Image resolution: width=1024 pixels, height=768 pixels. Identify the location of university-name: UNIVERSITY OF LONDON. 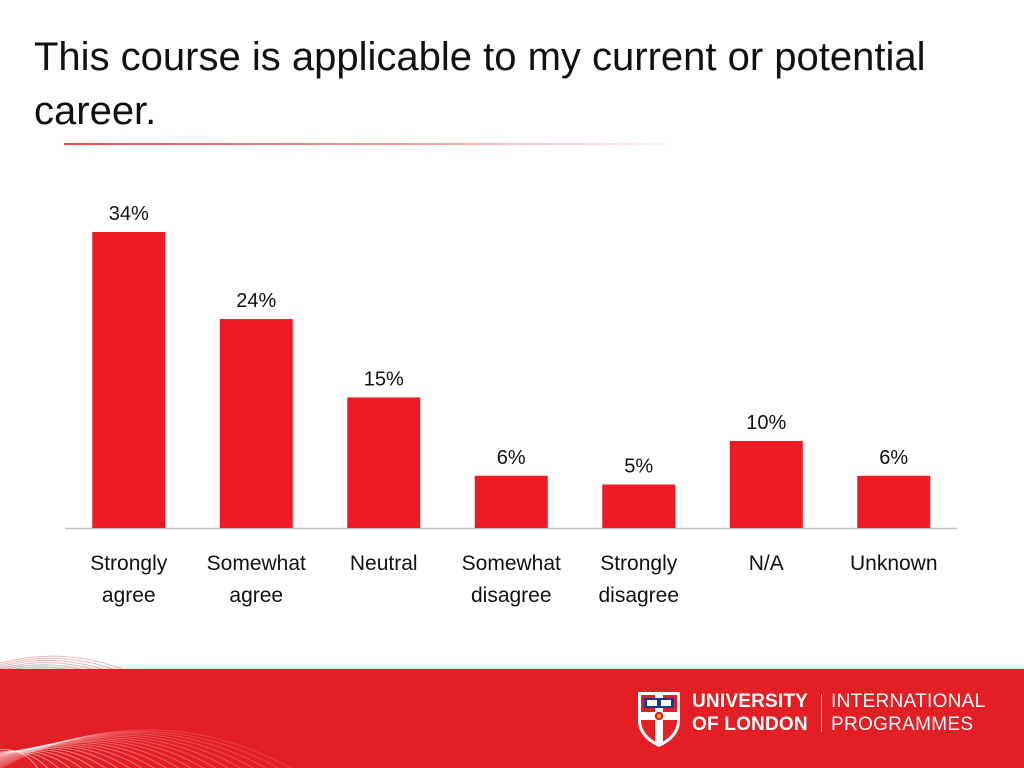
(750, 713).